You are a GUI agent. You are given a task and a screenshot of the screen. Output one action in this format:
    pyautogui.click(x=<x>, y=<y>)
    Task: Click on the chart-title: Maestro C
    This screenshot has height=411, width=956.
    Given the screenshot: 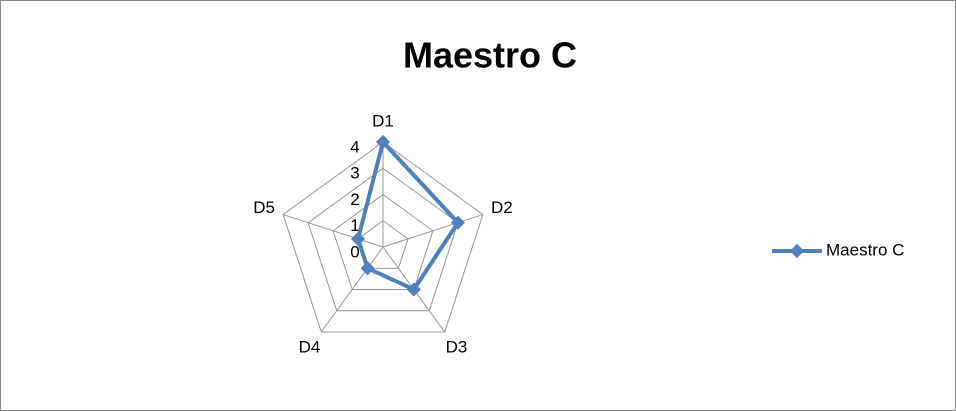 What is the action you would take?
    pyautogui.click(x=490, y=55)
    